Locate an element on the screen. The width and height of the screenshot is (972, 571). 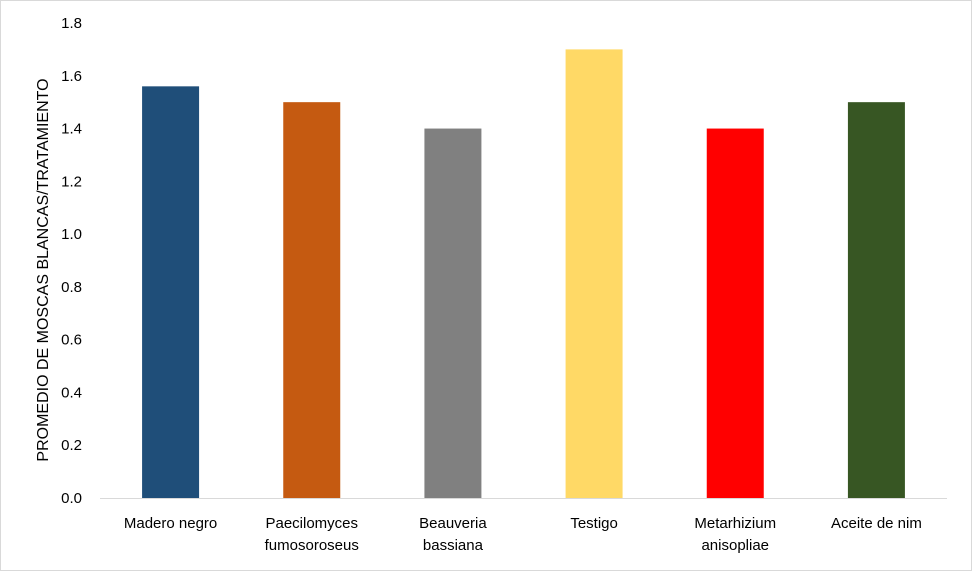
y-axis-ticks: 0.0 0.2 0.4 0.6 0.8 1.0 1.2 1.4 1.6 1.8 is located at coordinates (71, 261).